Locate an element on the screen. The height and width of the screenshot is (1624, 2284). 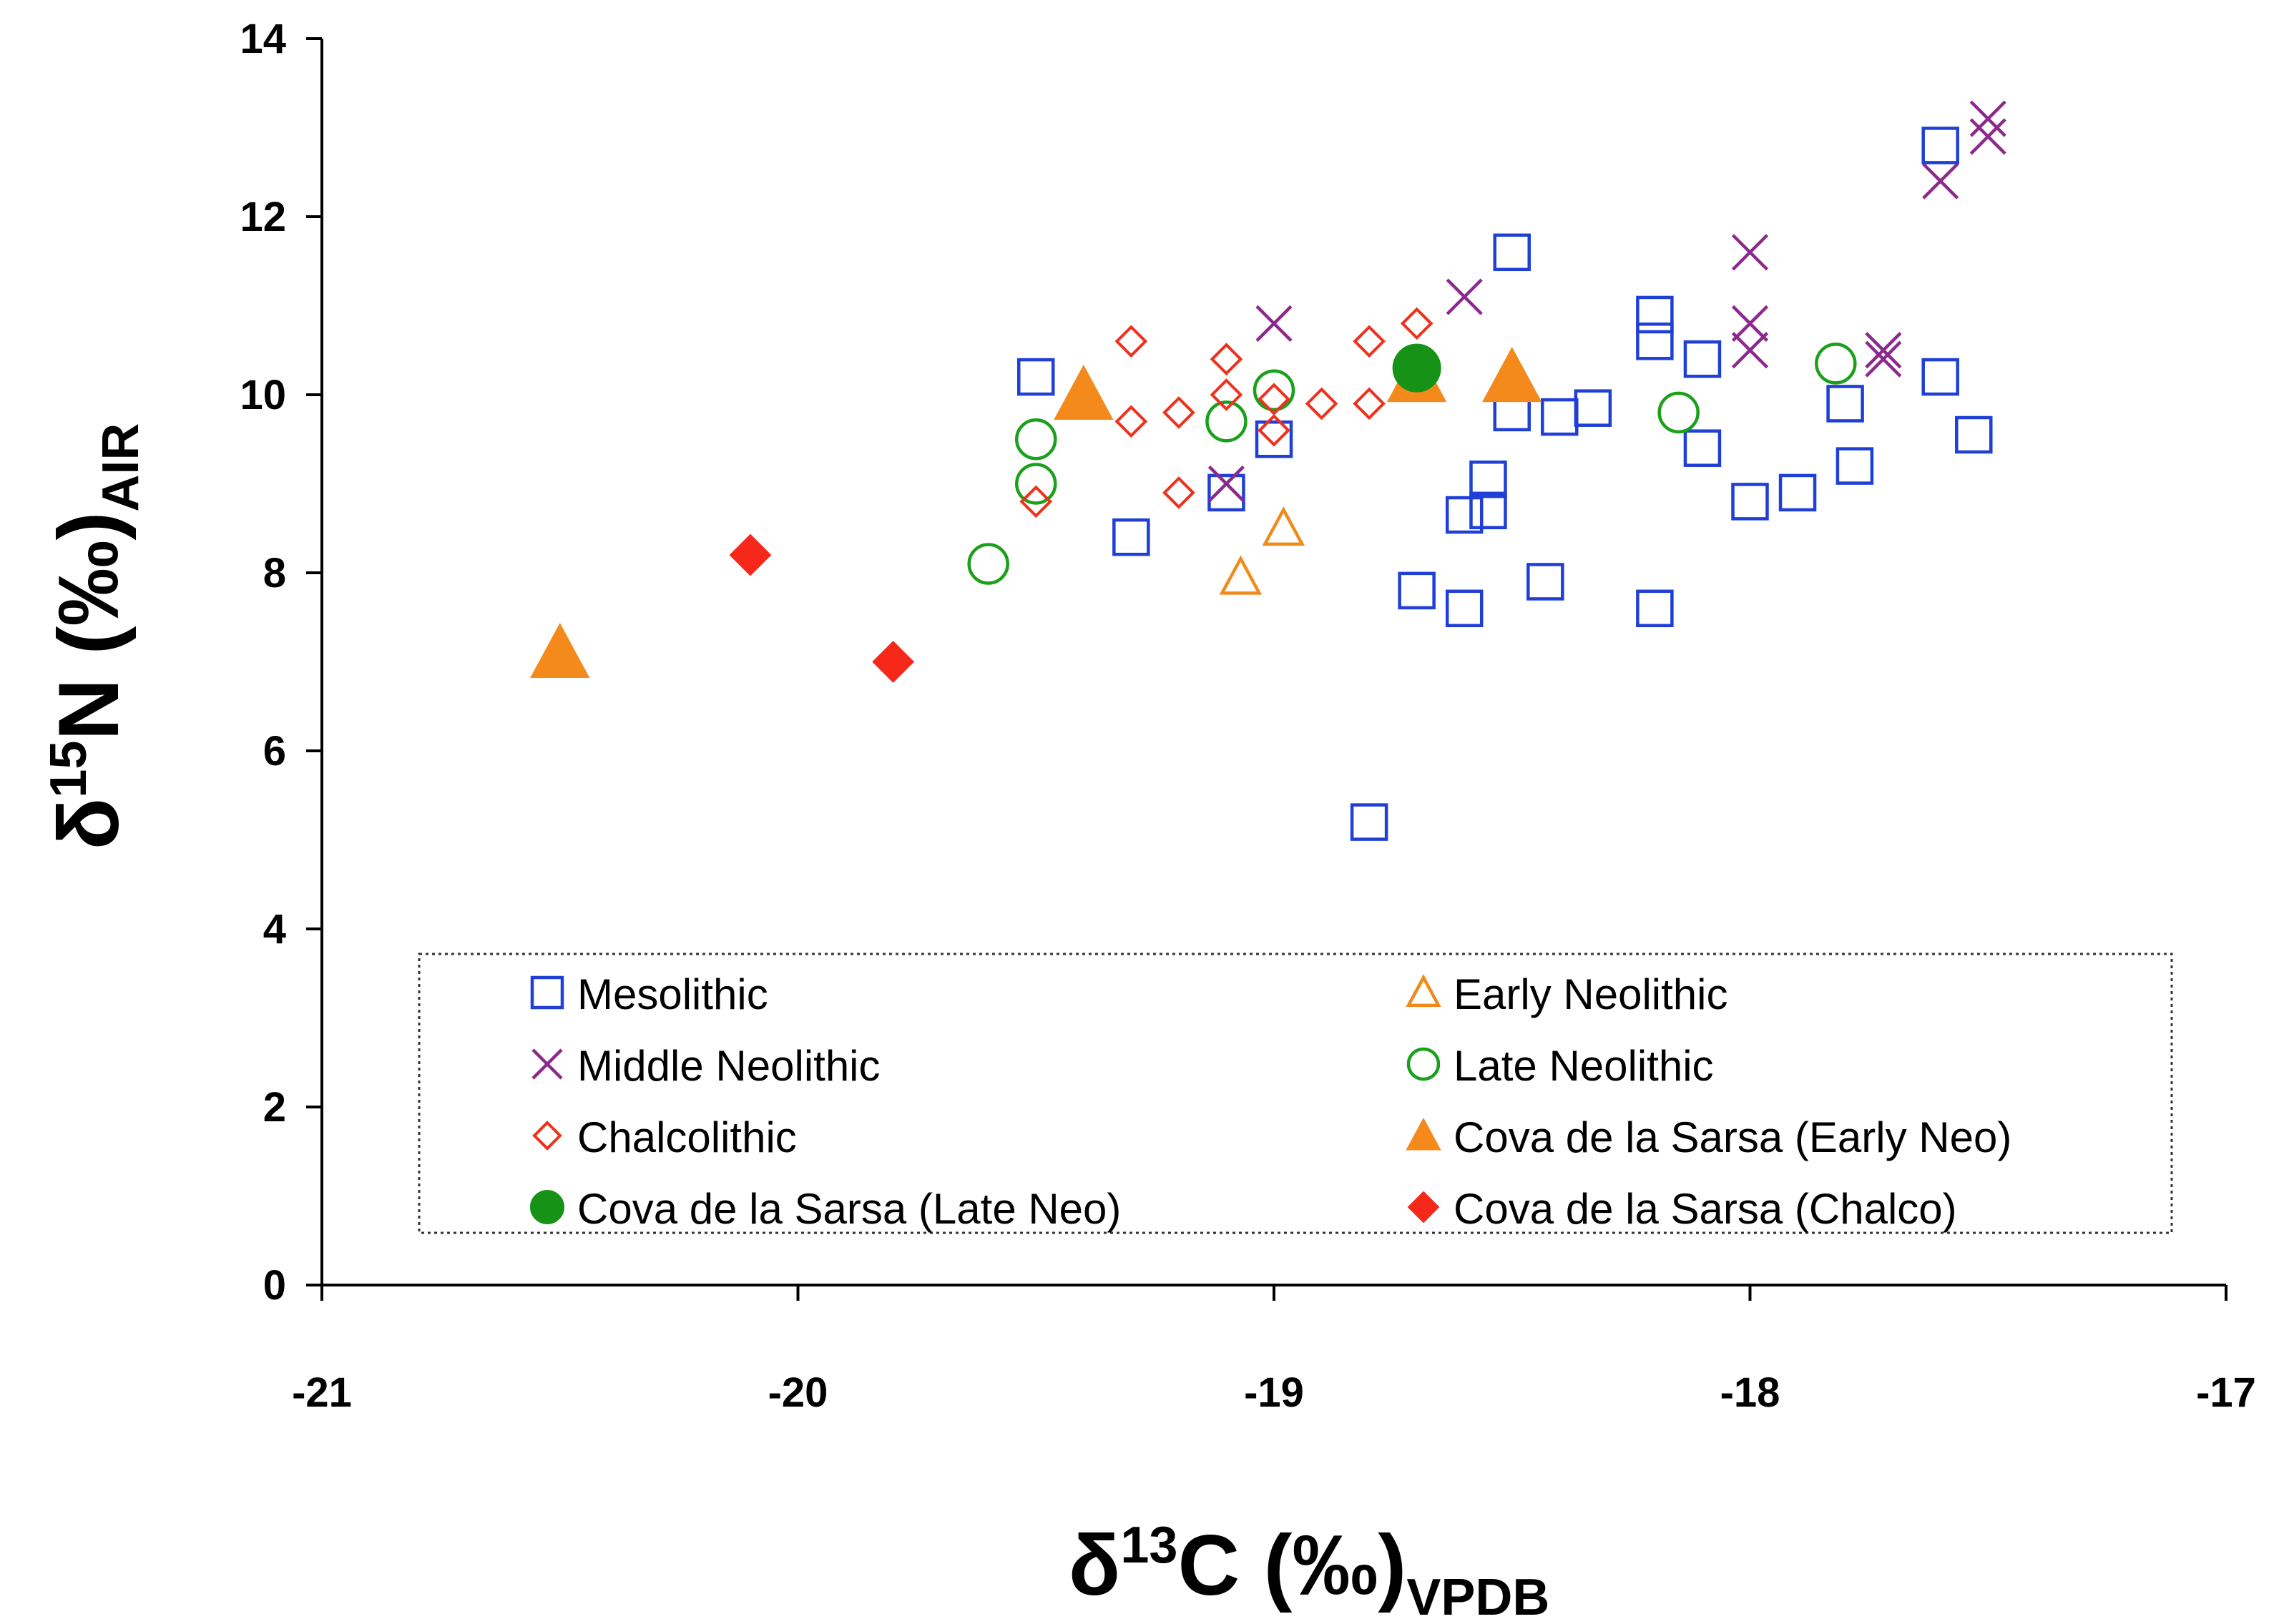
y-axis-title-rest: N (‰) is located at coordinates (89, 626).